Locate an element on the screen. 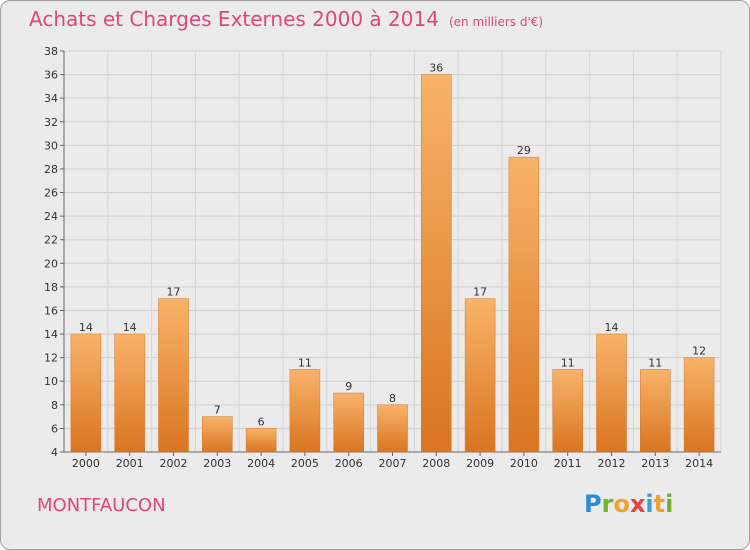 This screenshot has width=750, height=550. logo-letter: o is located at coordinates (621, 504).